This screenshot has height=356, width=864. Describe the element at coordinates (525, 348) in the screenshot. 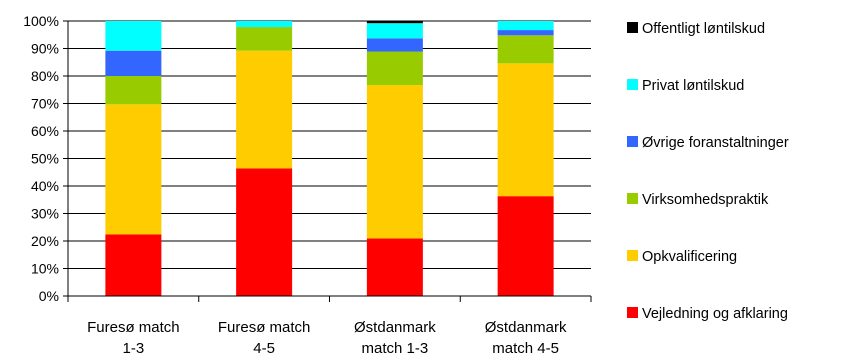

I see `x-tick-label: match 4-5` at that location.